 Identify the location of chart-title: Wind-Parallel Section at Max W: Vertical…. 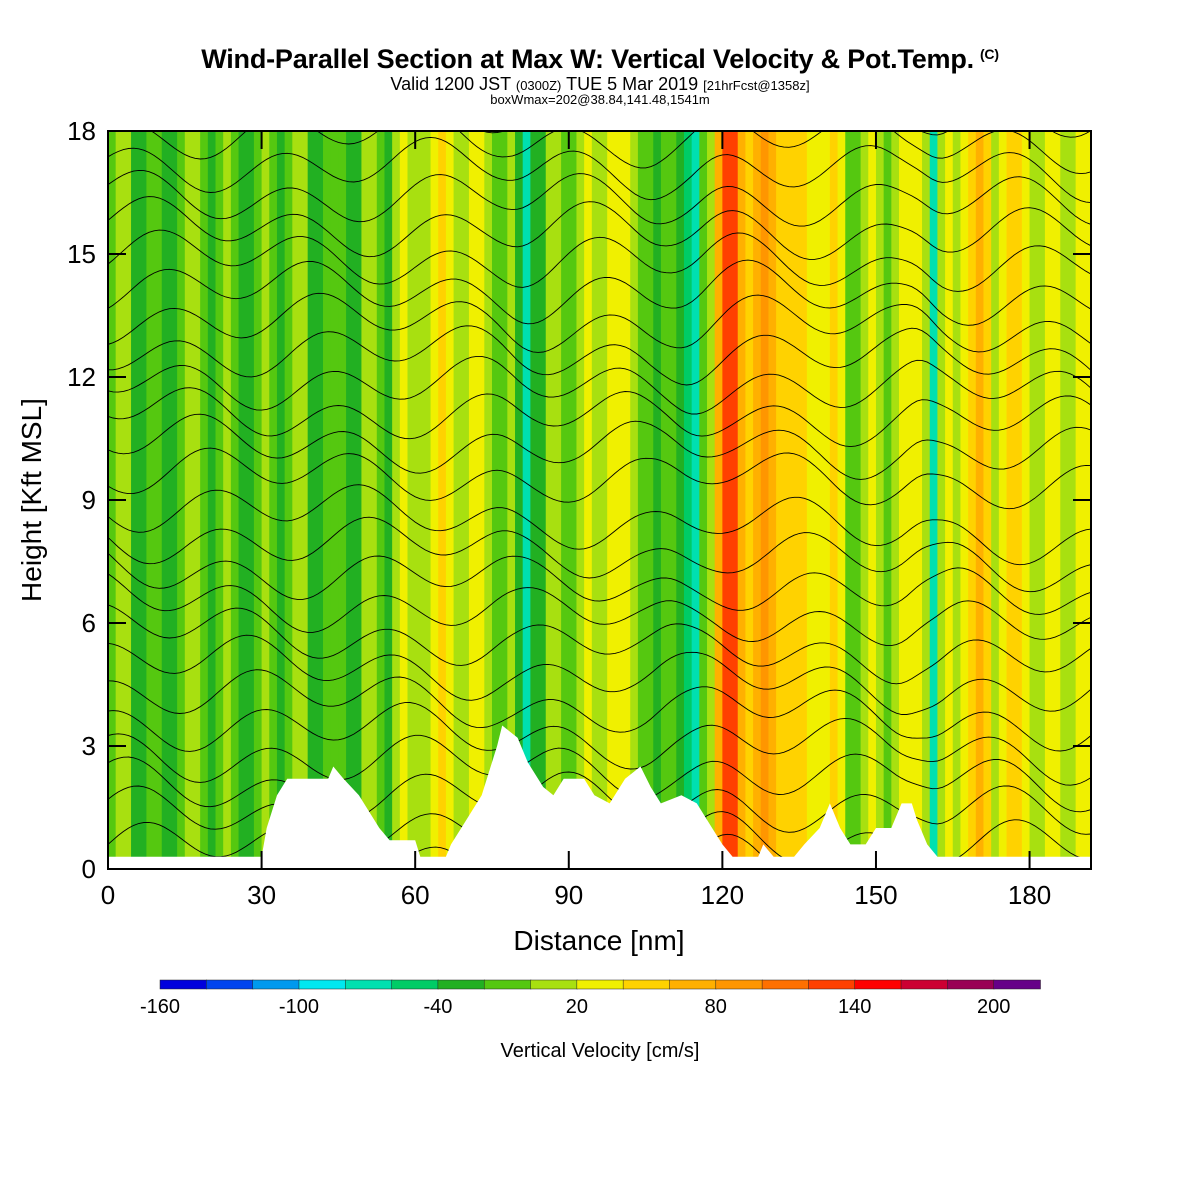
(600, 59).